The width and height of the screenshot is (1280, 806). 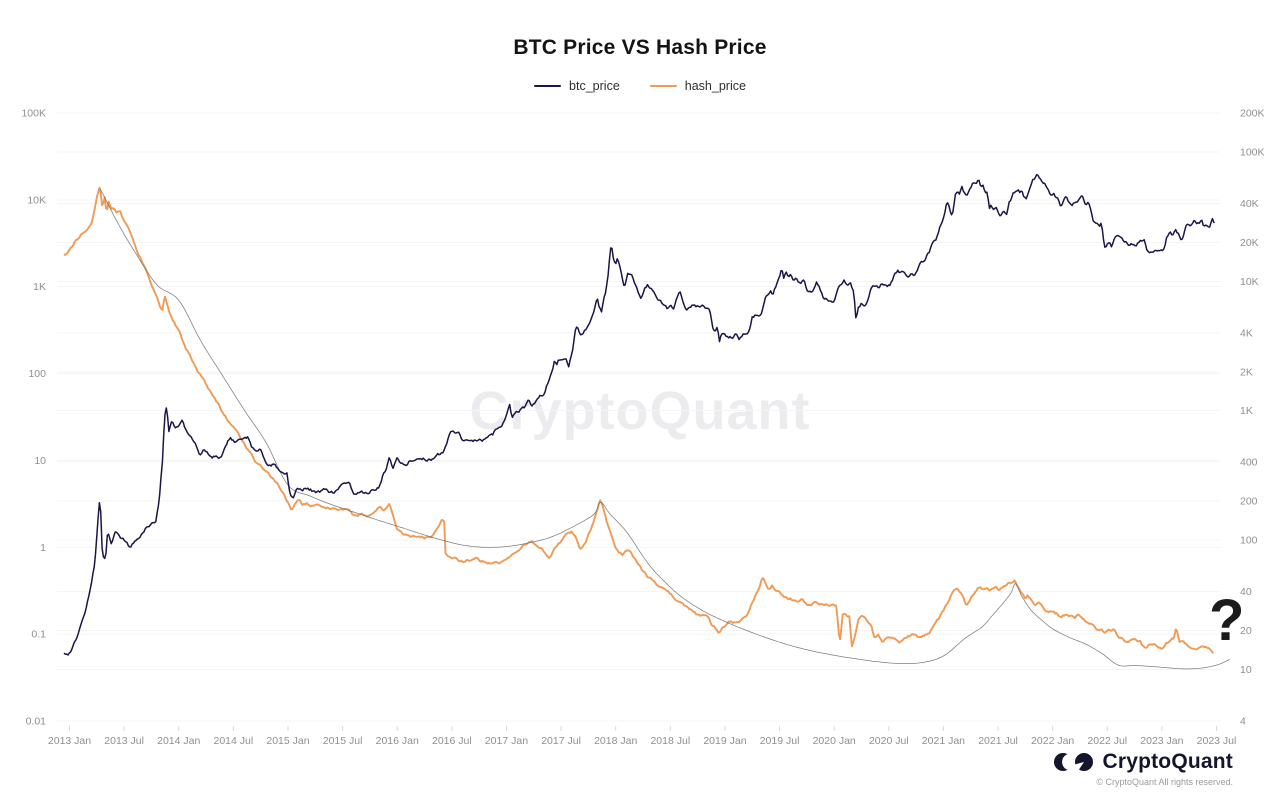 I want to click on x-tick-label: 2014 Jul, so click(x=234, y=741).